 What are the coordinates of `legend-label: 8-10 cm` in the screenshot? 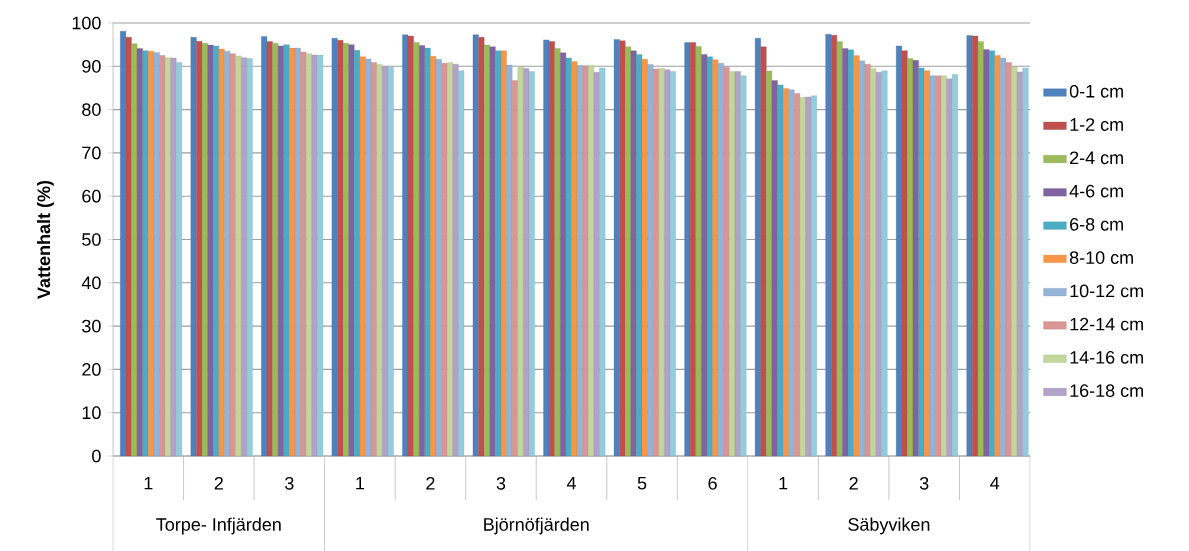 It's located at (1101, 257).